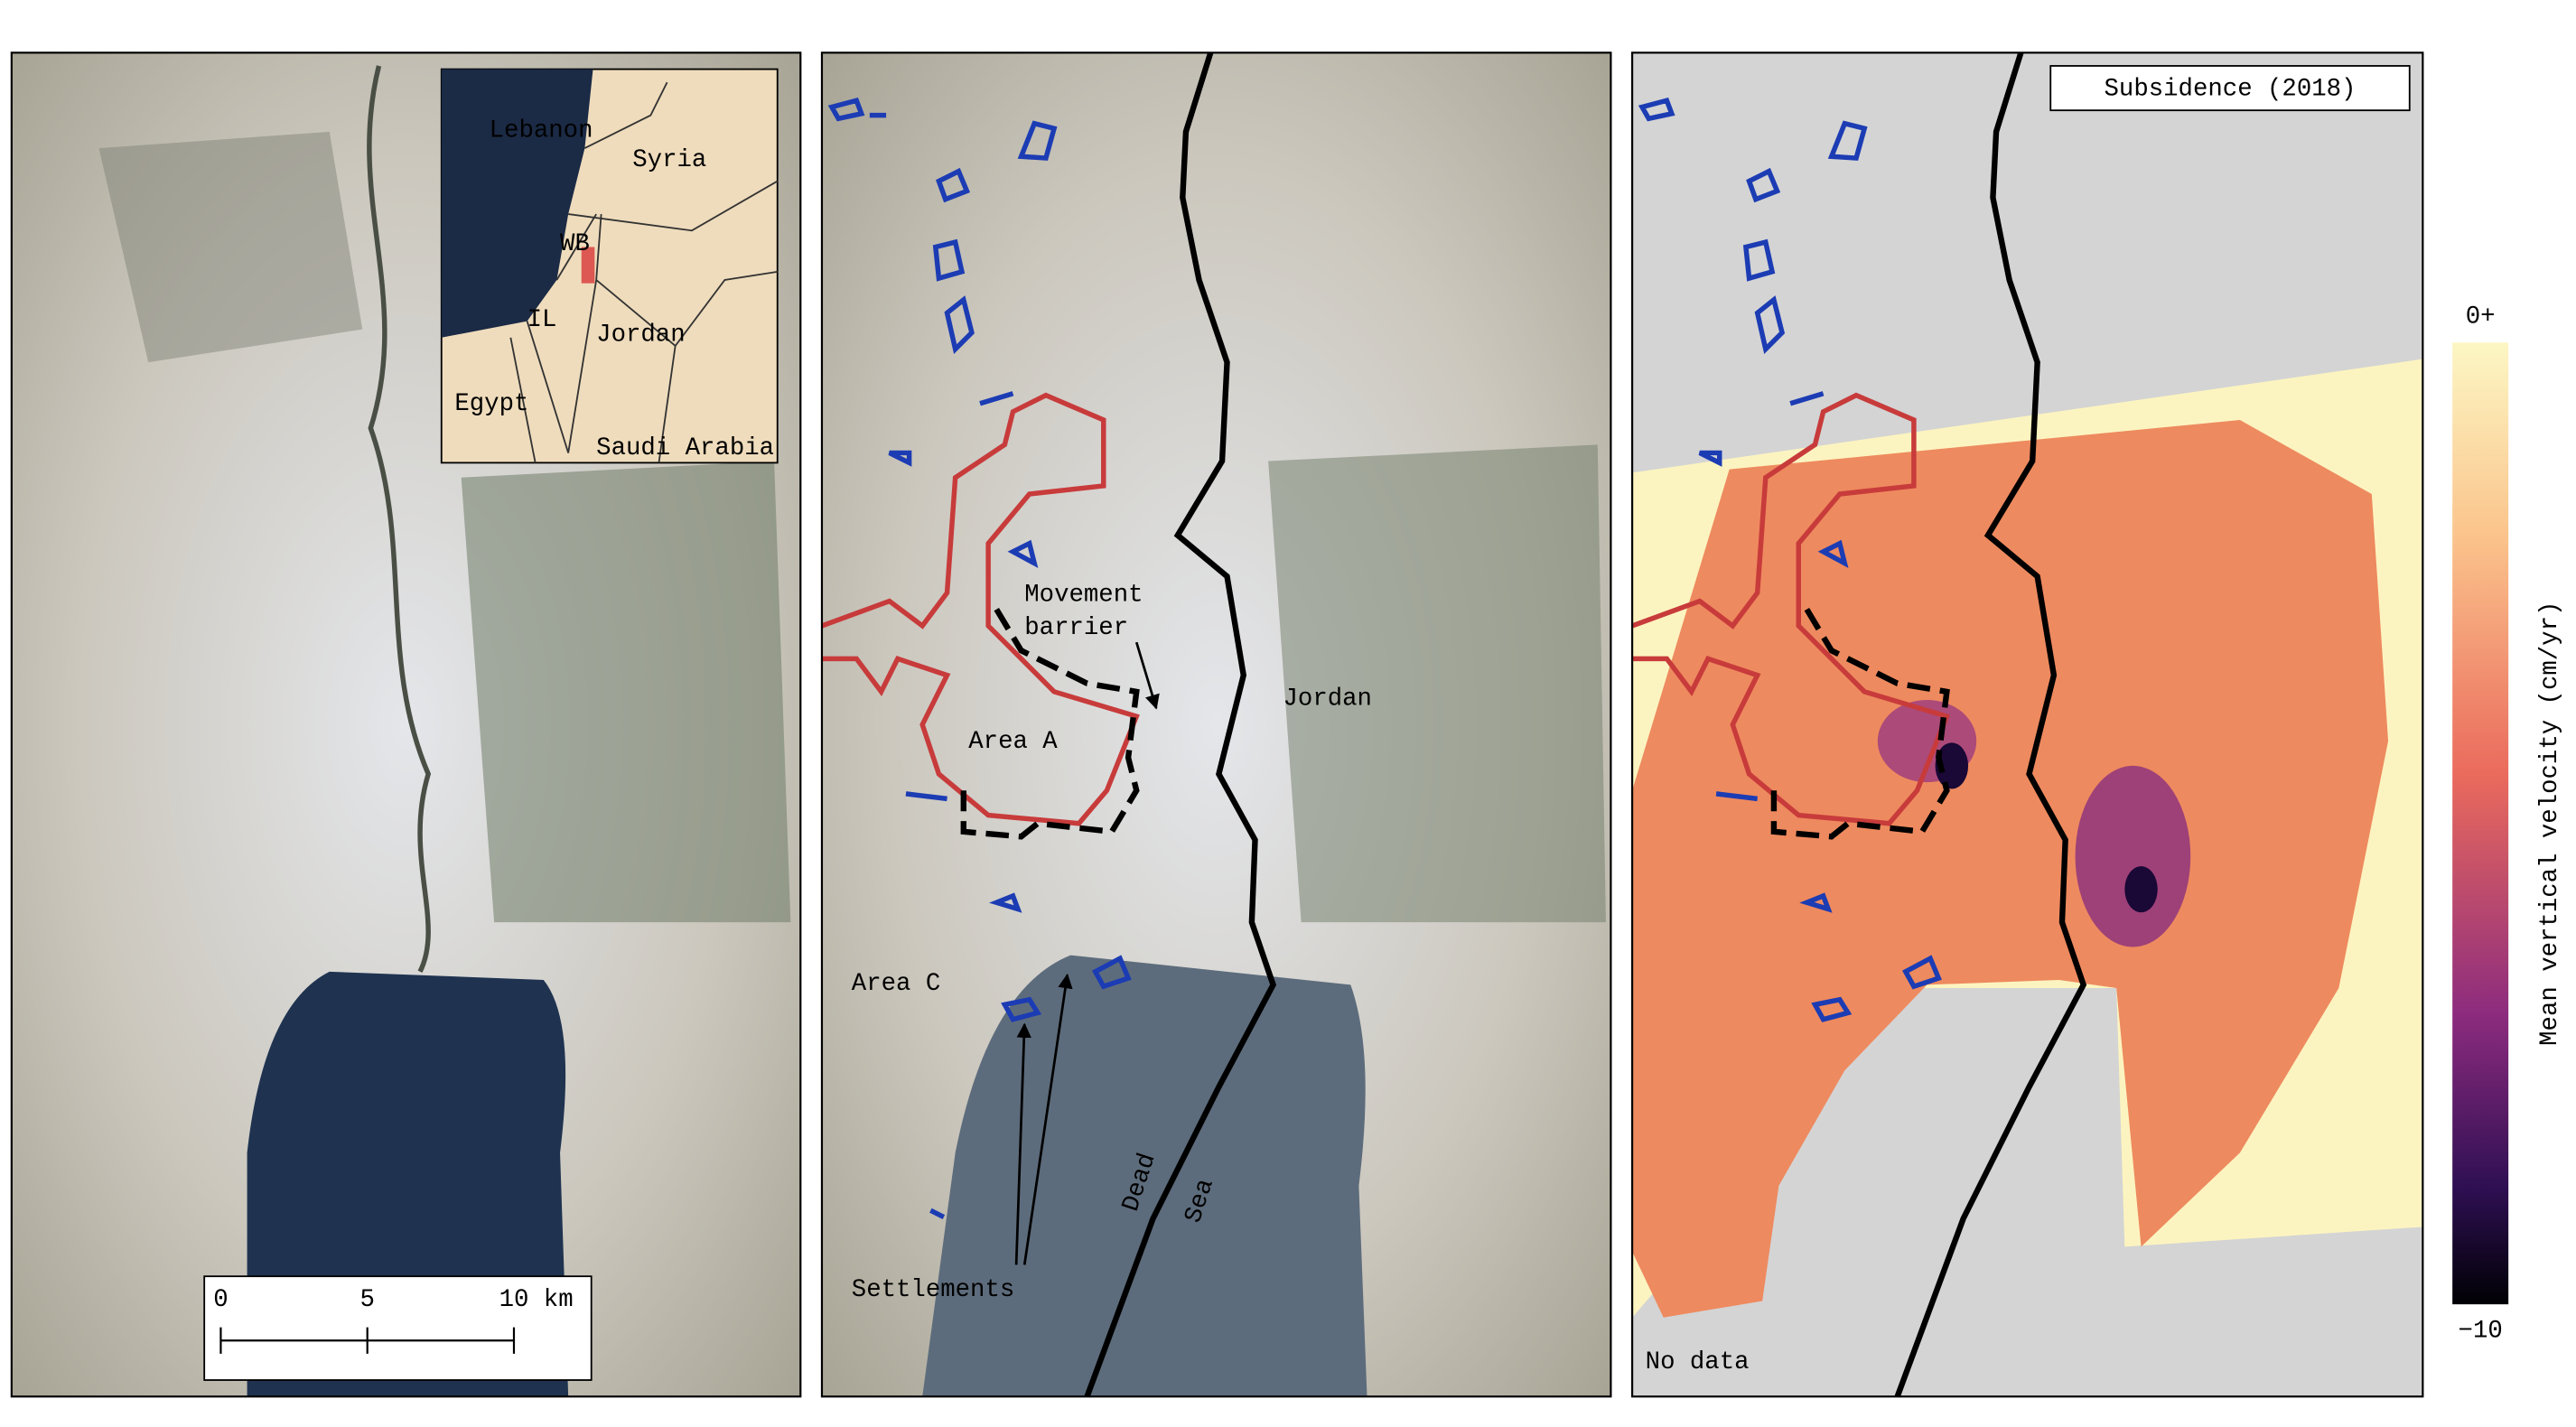 Image resolution: width=2576 pixels, height=1427 pixels. I want to click on dead-sea, so click(1144, 1176).